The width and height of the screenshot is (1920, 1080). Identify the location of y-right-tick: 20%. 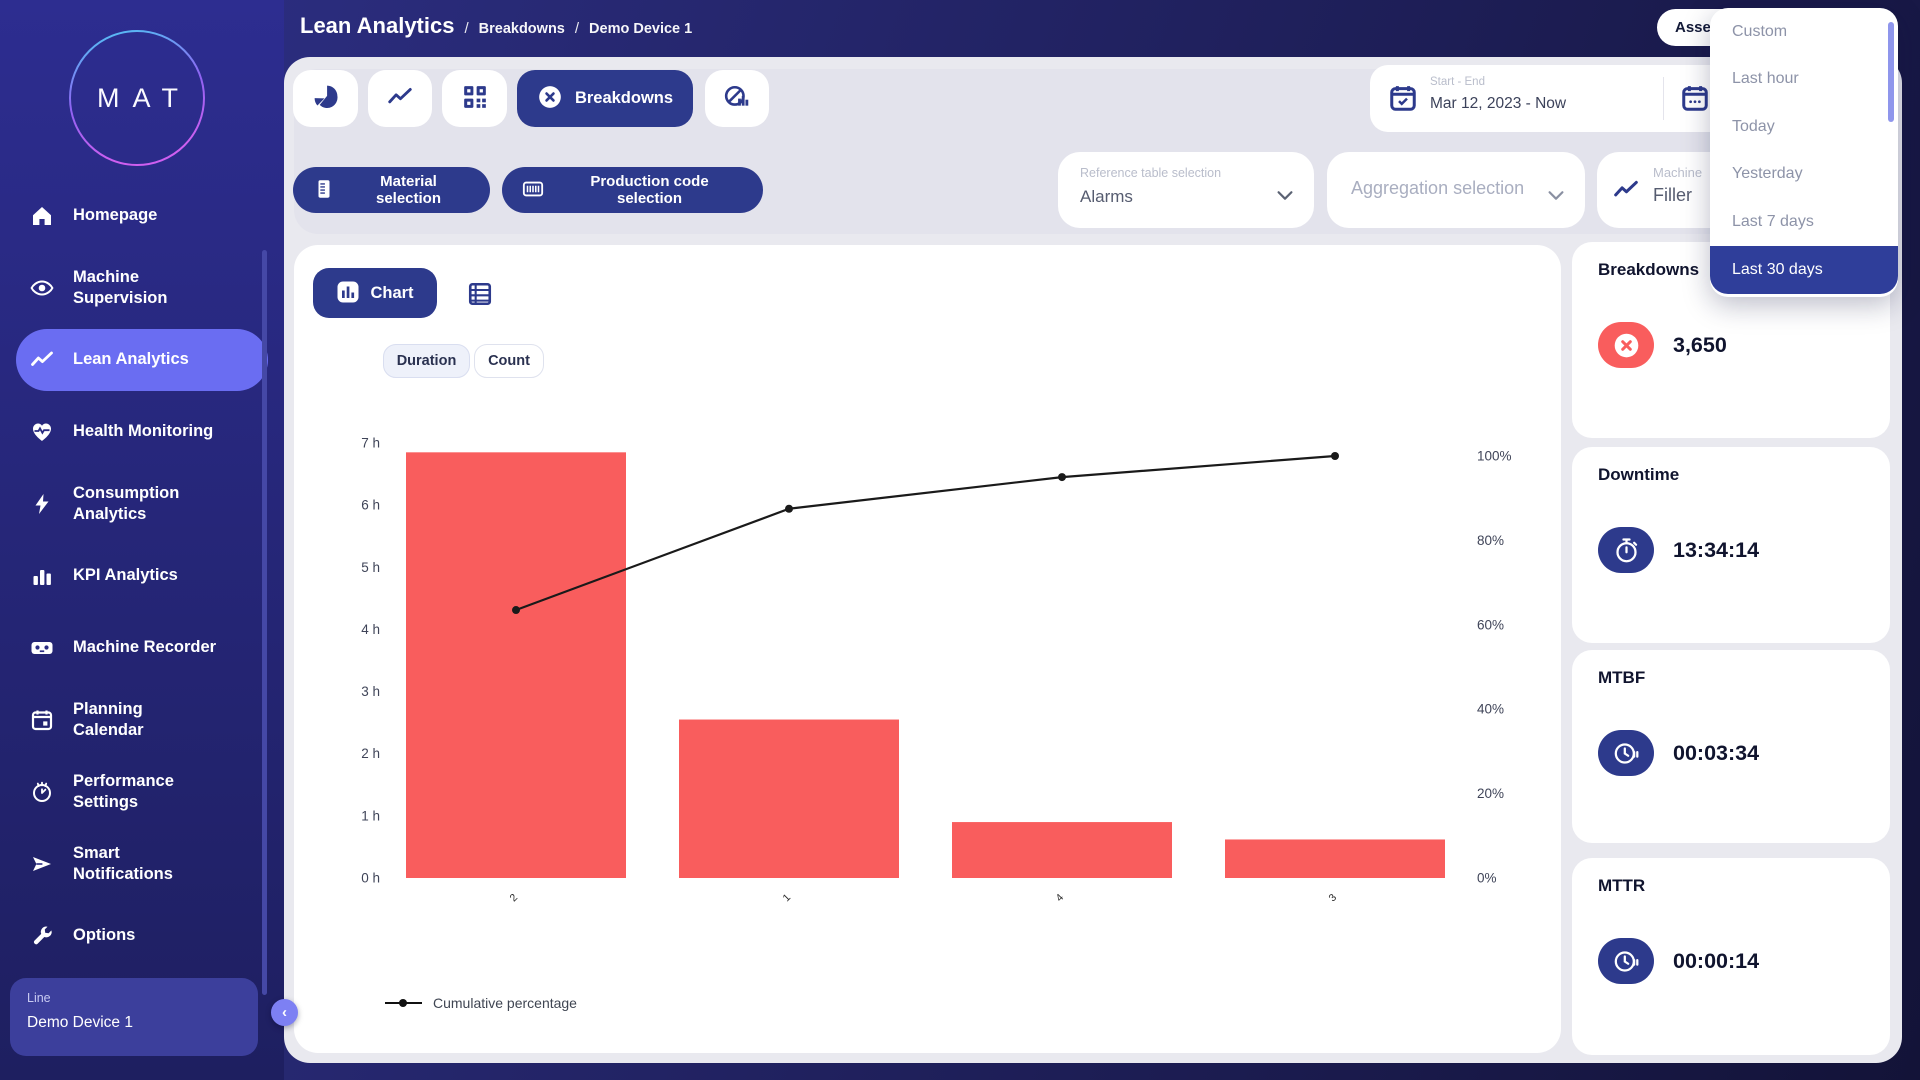
(1490, 793).